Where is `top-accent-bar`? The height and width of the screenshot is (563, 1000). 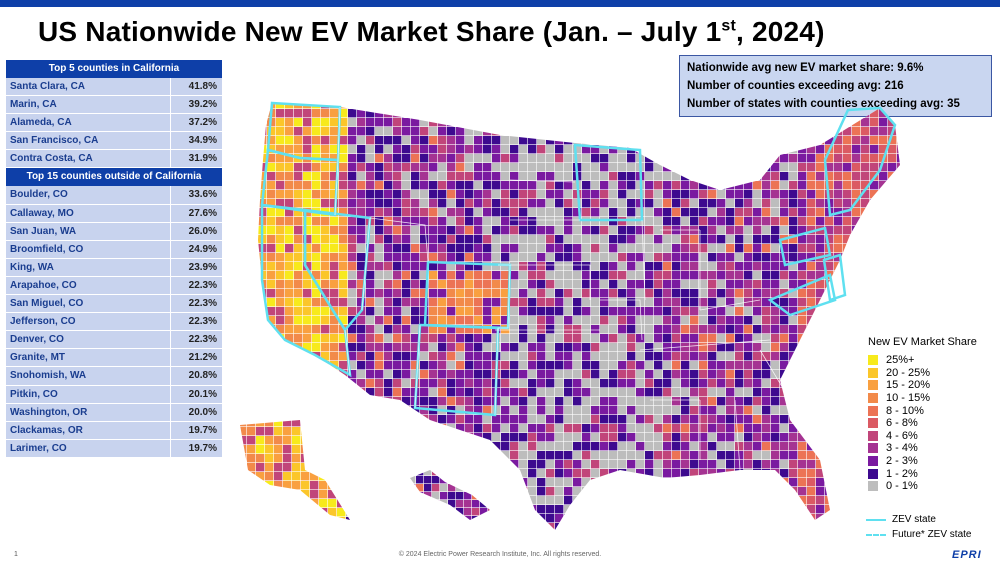 top-accent-bar is located at coordinates (500, 3).